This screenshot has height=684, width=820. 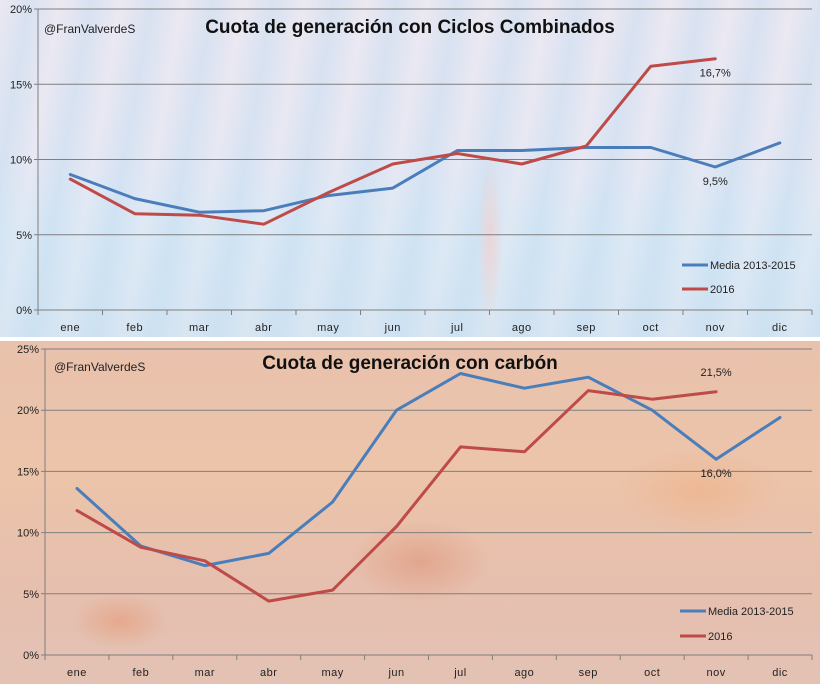 What do you see at coordinates (28, 350) in the screenshot?
I see `carbon-ytick-label: 25%` at bounding box center [28, 350].